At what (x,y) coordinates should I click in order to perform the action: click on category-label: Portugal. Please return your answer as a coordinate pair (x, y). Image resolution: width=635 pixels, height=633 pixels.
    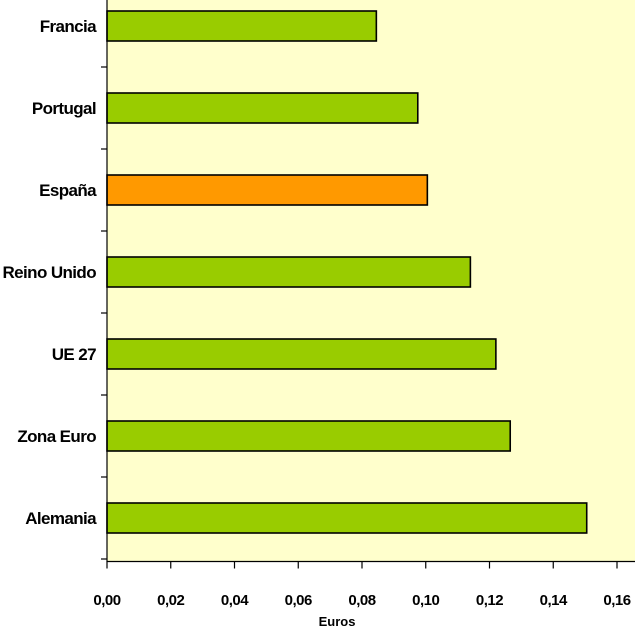
    Looking at the image, I should click on (64, 108).